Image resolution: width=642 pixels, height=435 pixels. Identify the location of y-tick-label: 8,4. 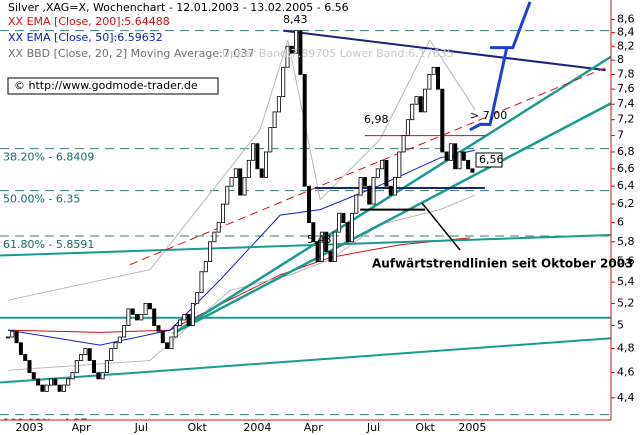
(626, 32).